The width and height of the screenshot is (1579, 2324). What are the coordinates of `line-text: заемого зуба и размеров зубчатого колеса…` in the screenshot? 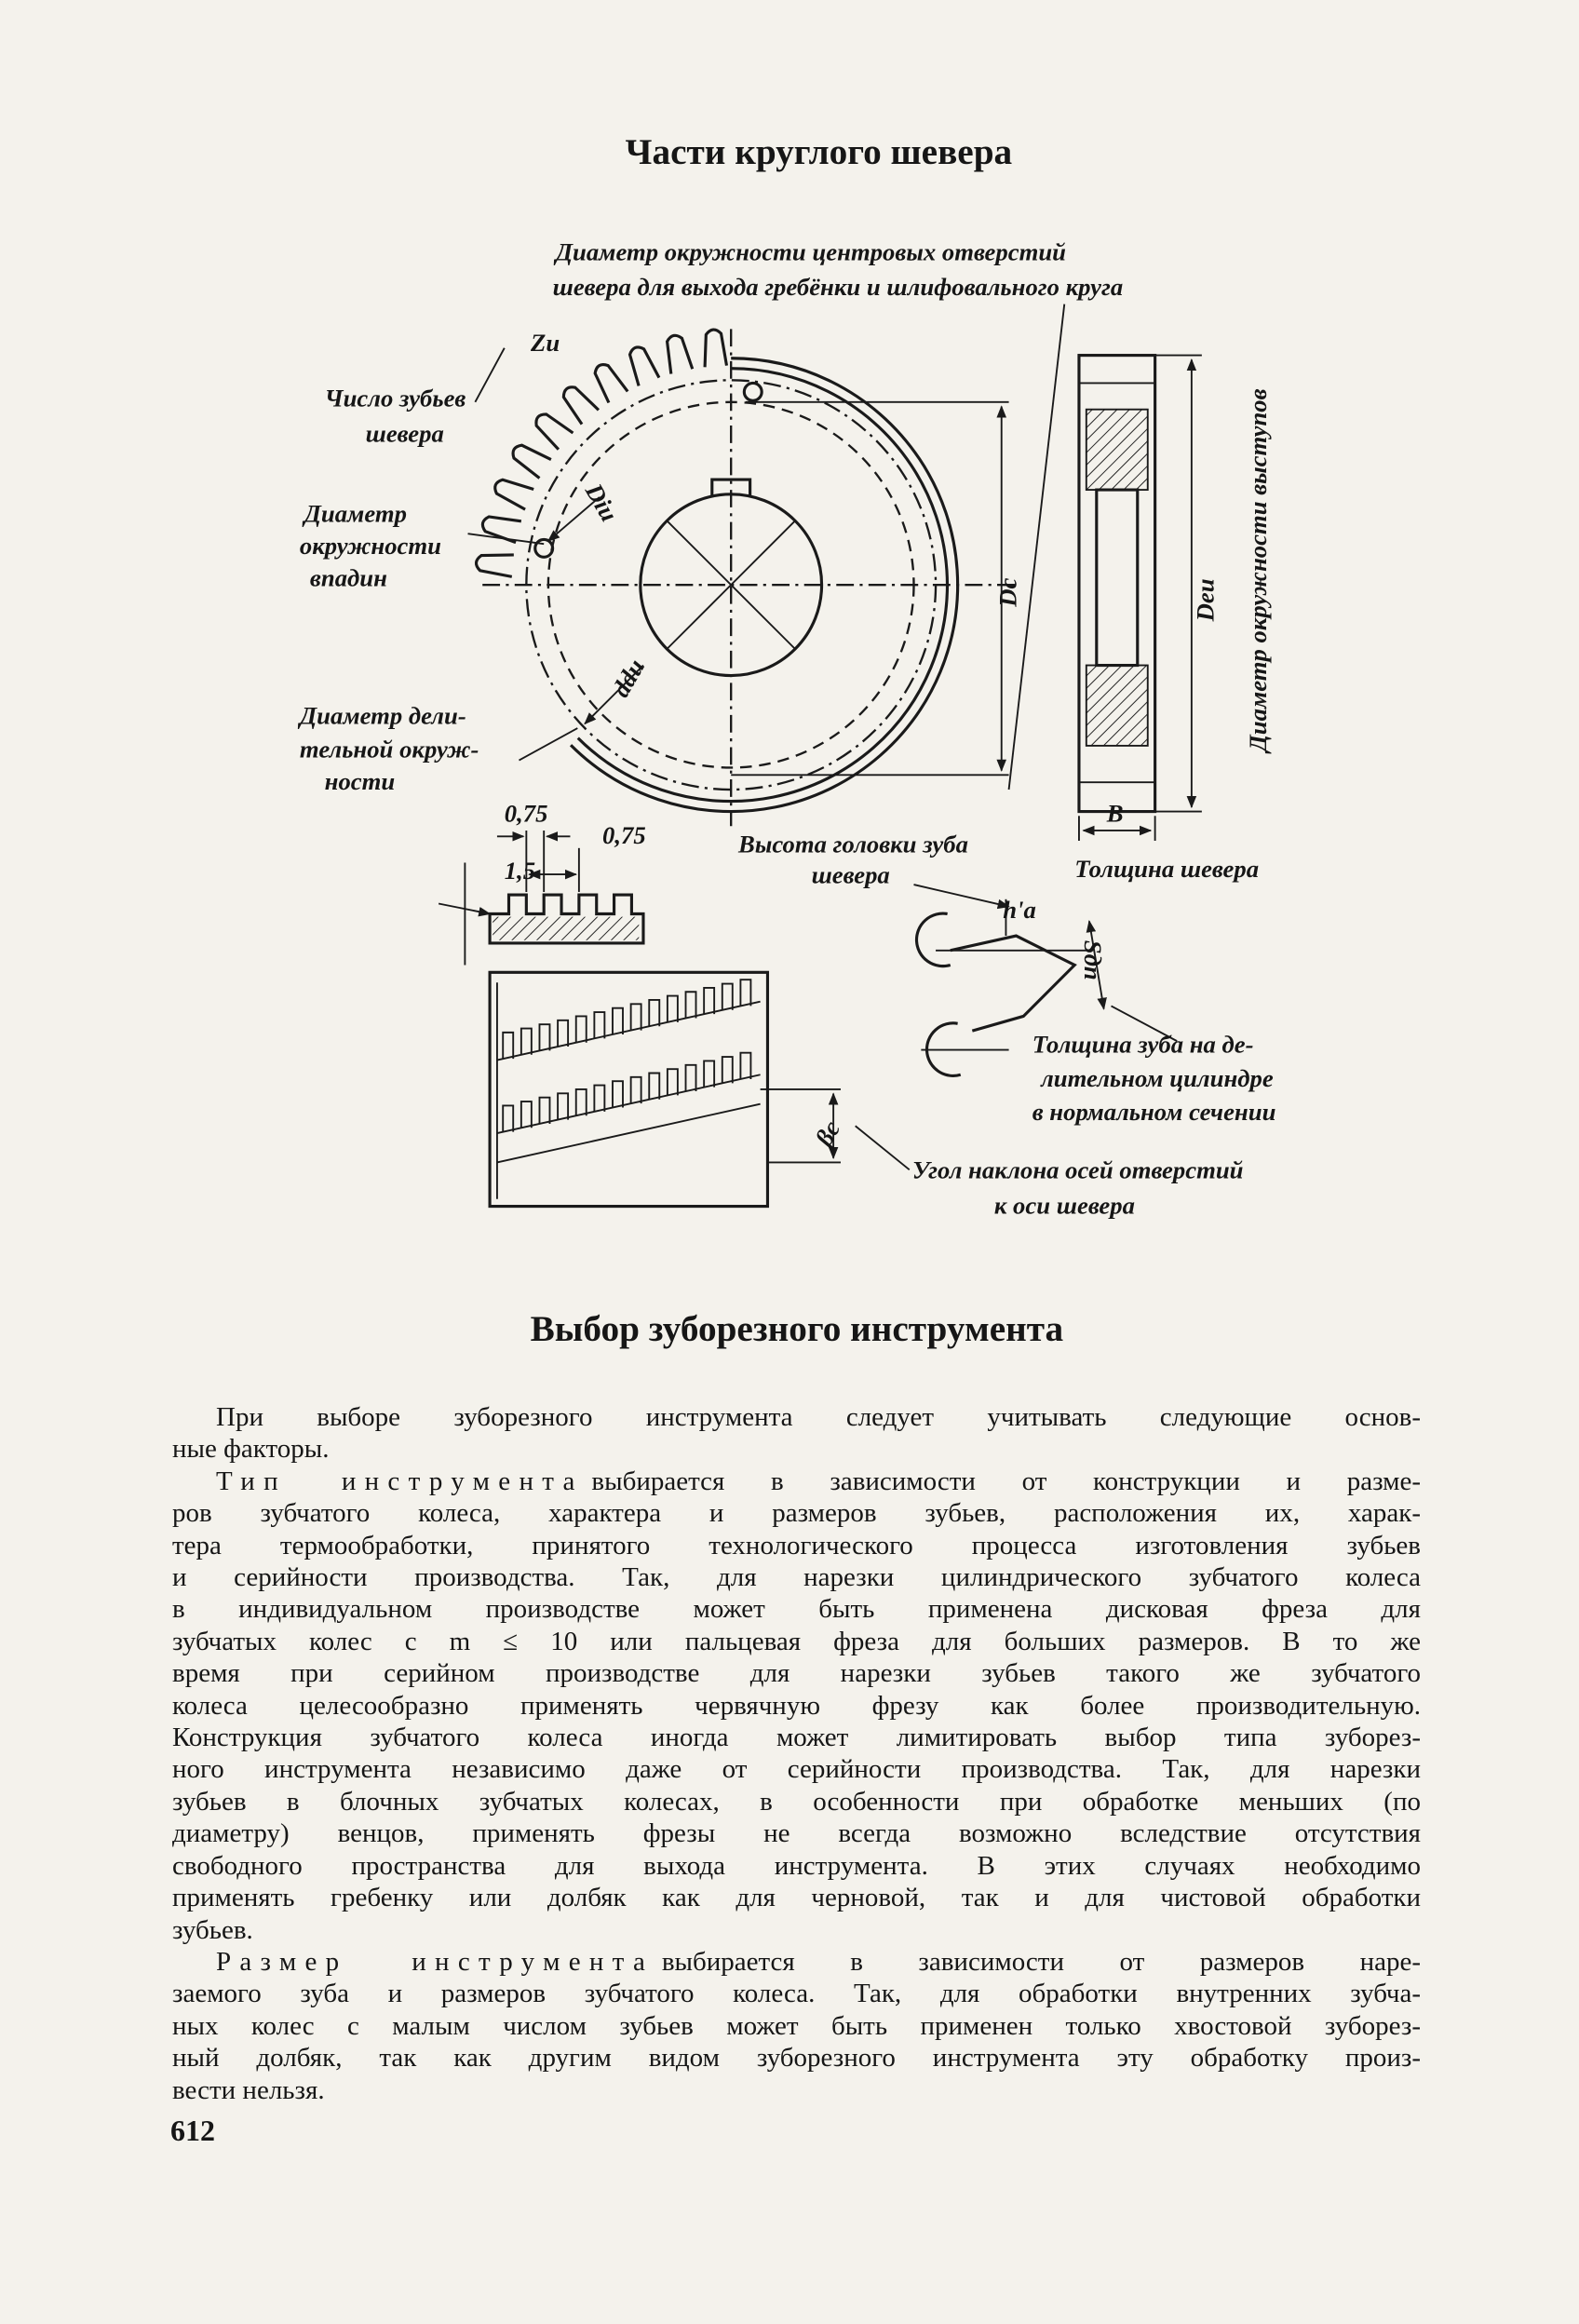 It's located at (796, 1994).